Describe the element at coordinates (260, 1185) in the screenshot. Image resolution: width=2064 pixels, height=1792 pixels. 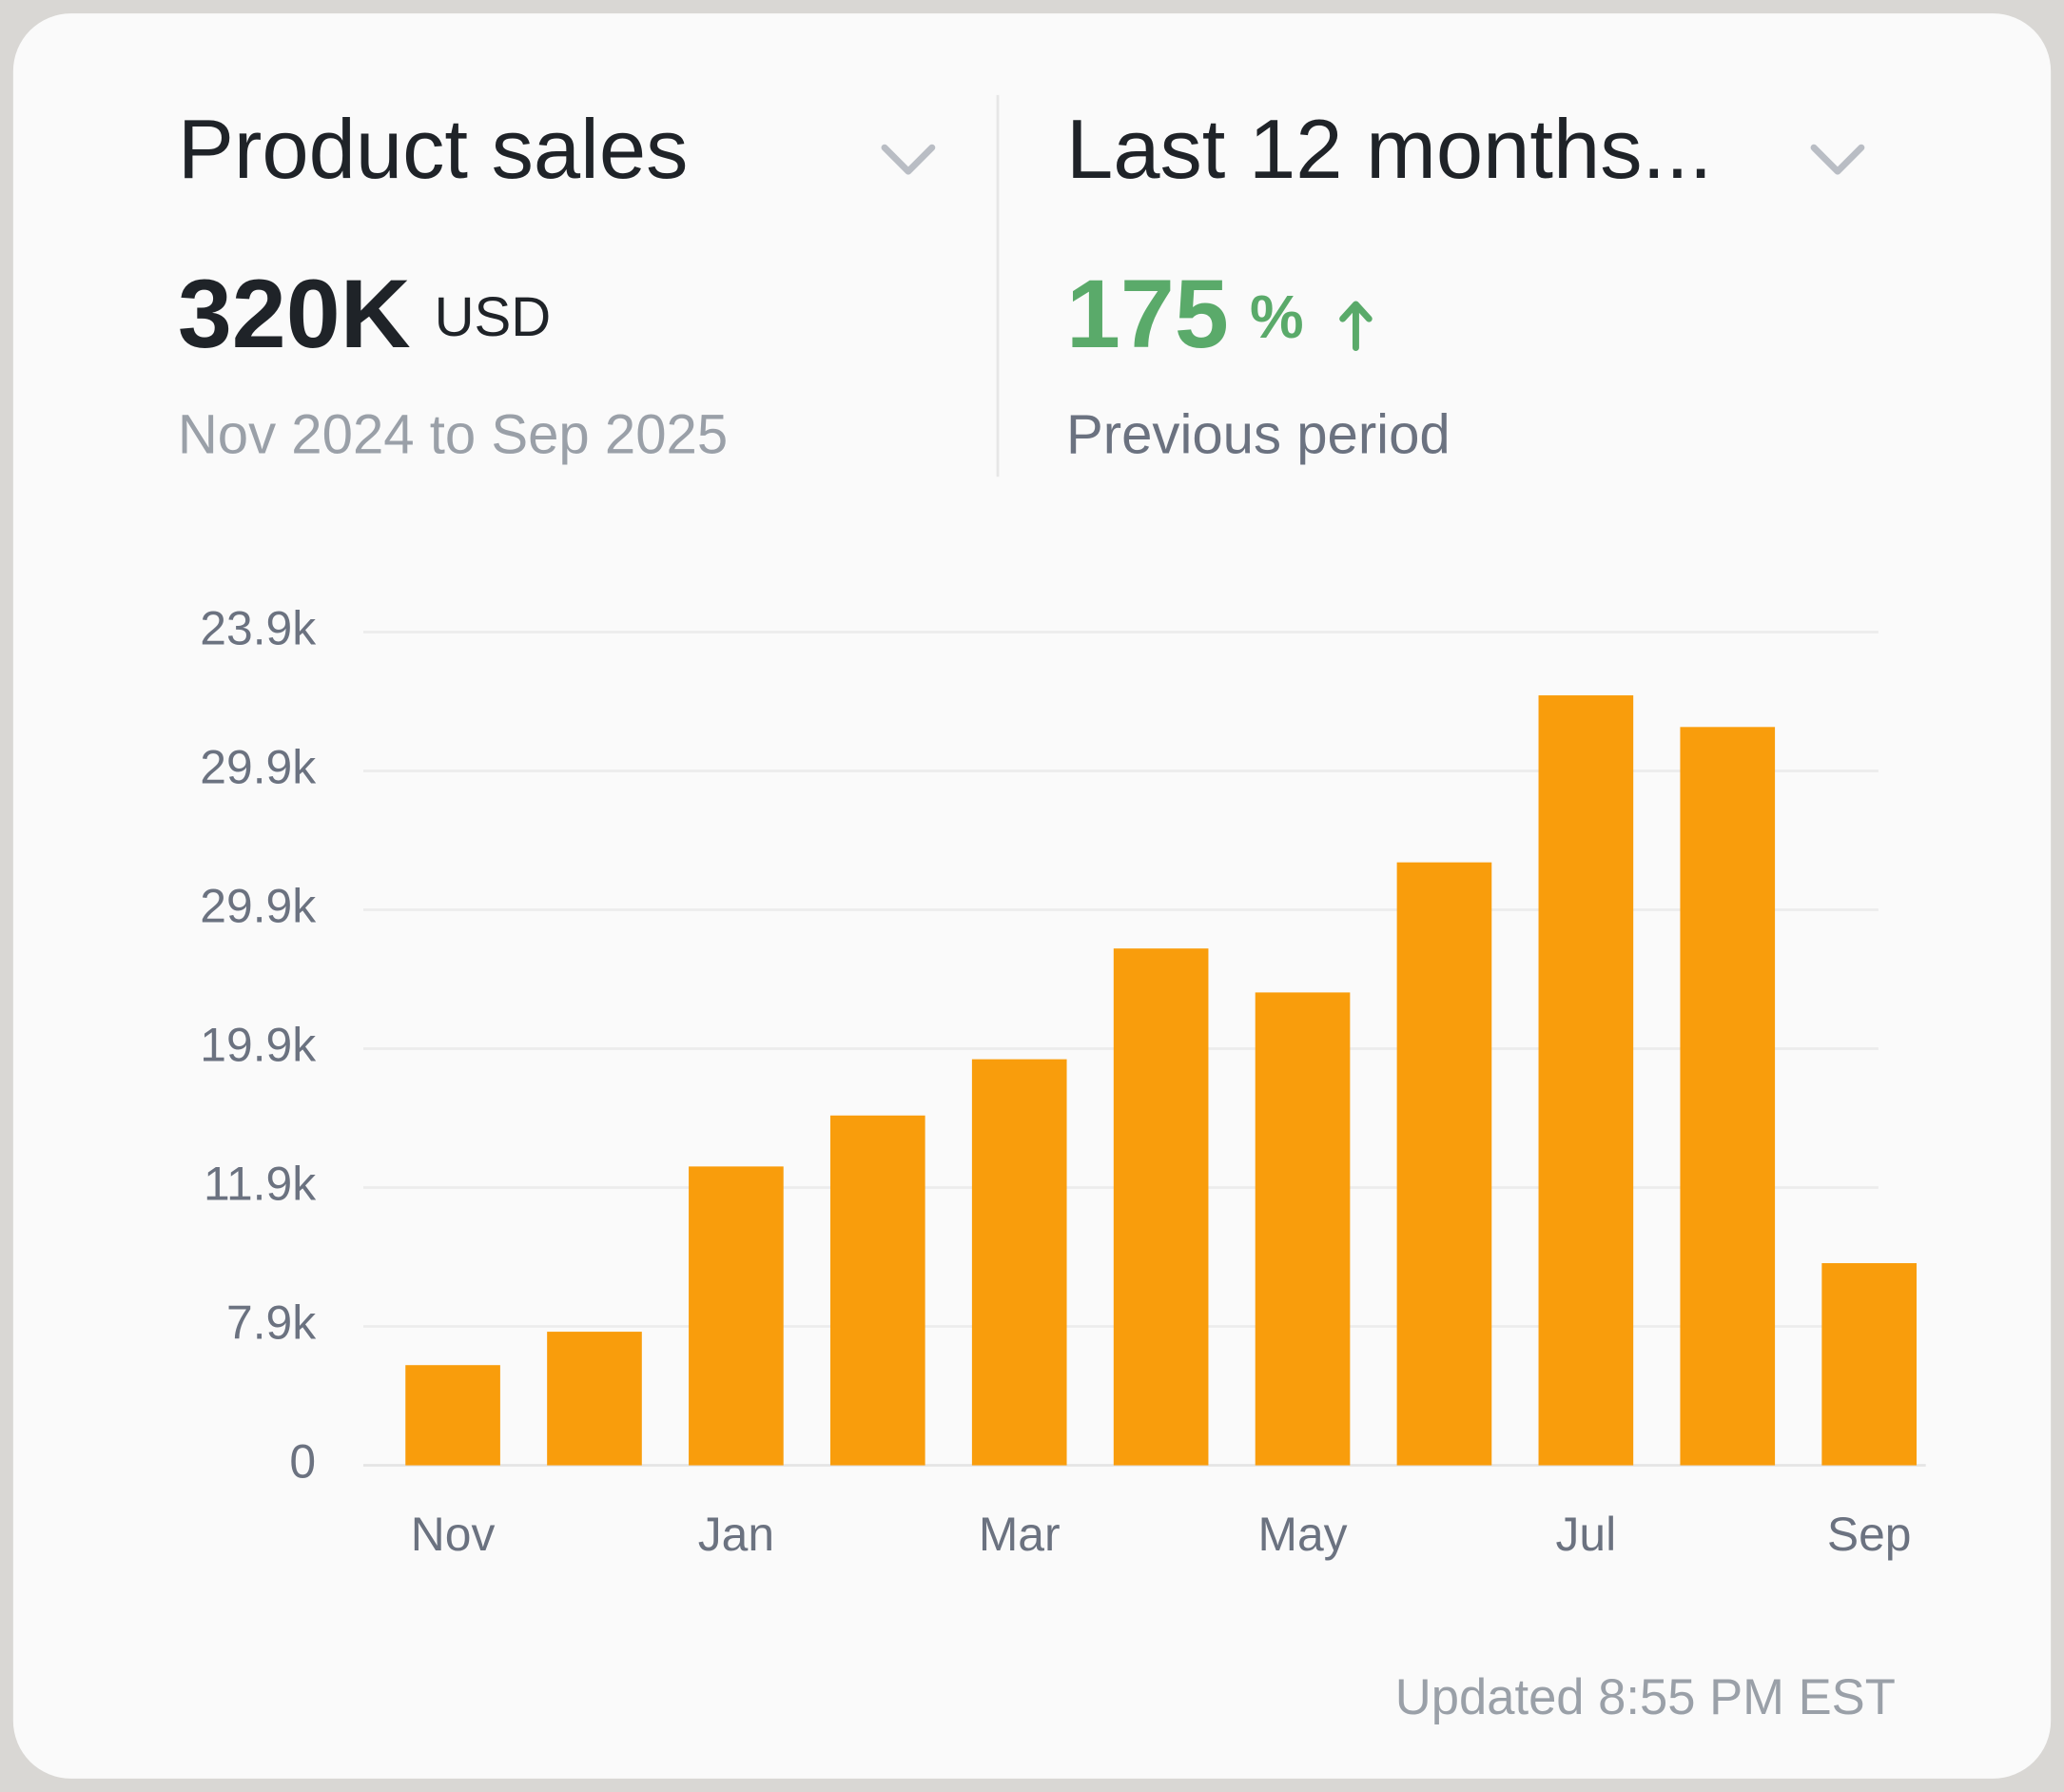
I see `y-tick-label: 11.9k` at that location.